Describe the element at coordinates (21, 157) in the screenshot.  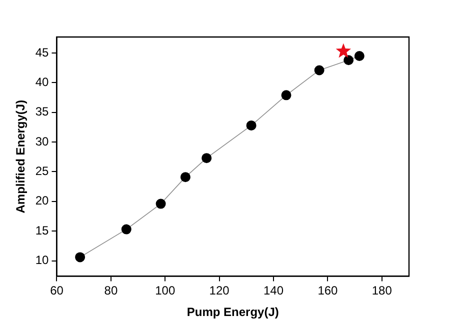
I see `y-axis-title: Amplified Energy(J)` at that location.